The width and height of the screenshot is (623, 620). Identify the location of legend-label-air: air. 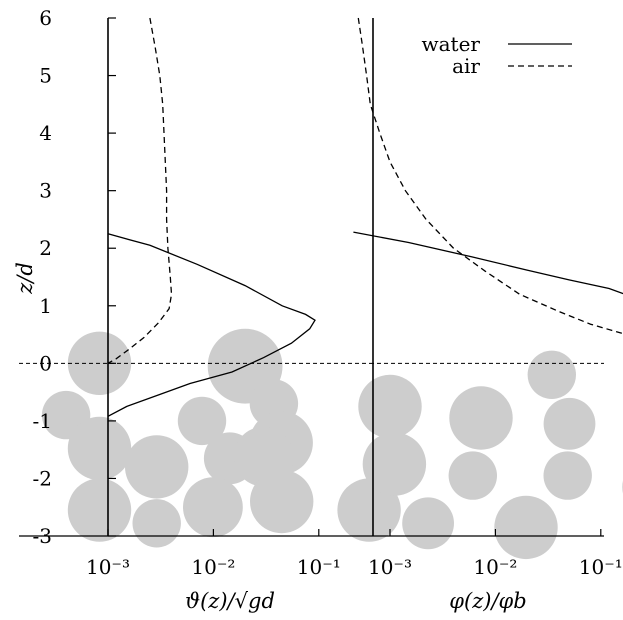
(466, 66).